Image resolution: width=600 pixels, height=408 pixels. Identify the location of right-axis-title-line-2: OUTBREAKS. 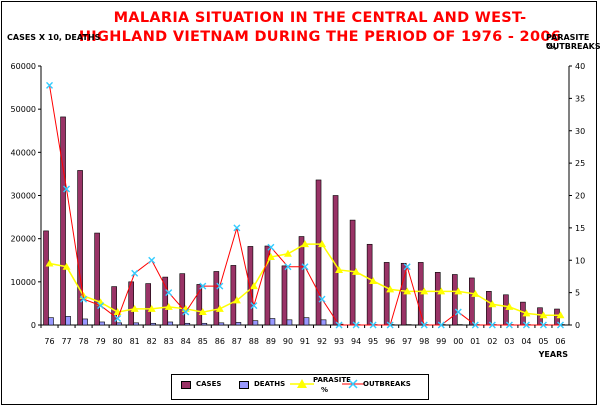
(573, 46).